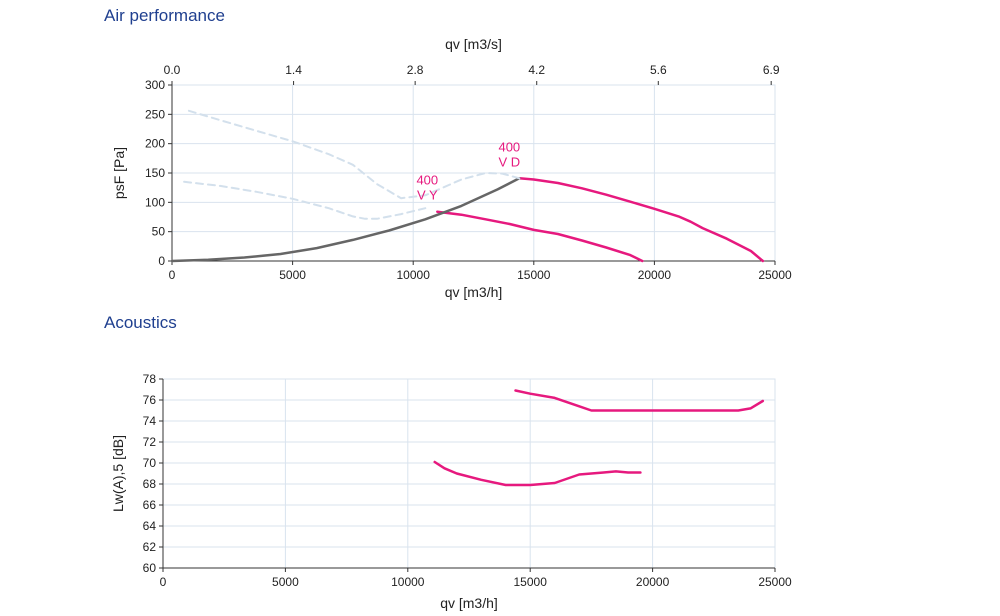  Describe the element at coordinates (415, 70) in the screenshot. I see `x2-tick-label: 2.8` at that location.